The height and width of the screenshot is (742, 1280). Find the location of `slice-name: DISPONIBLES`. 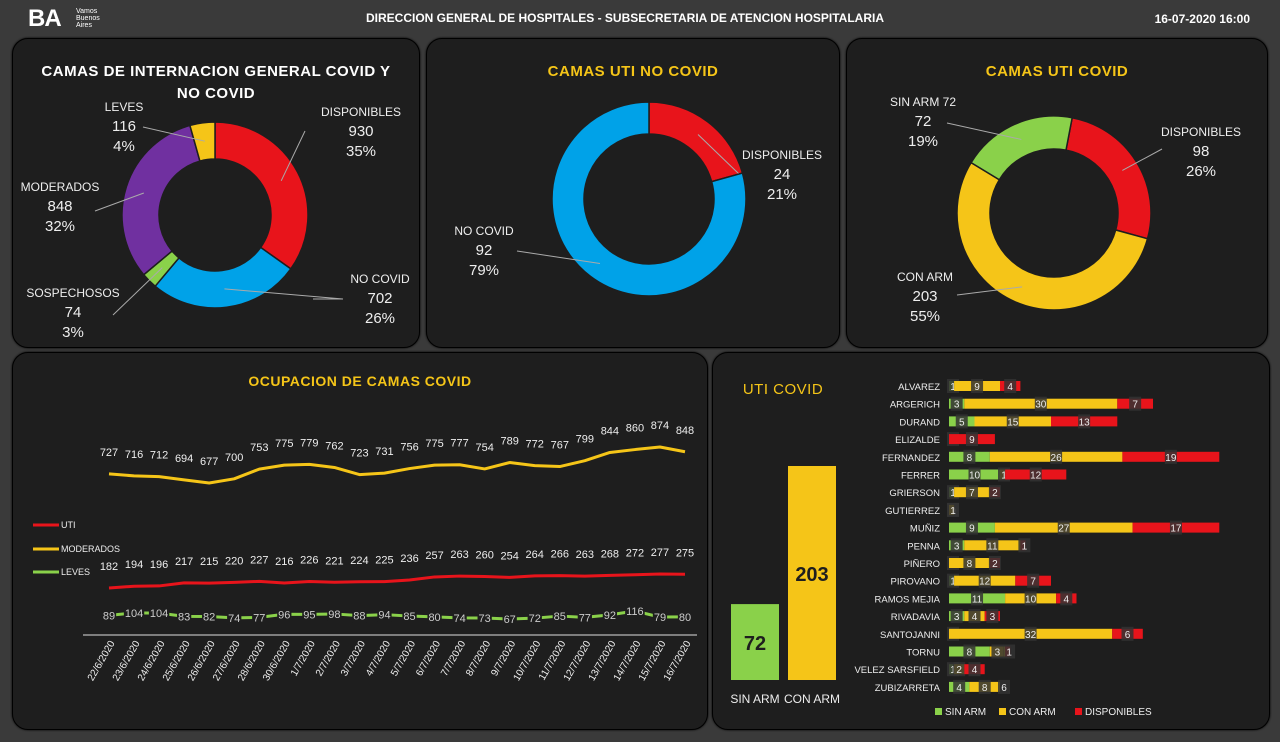

slice-name: DISPONIBLES is located at coordinates (361, 112).